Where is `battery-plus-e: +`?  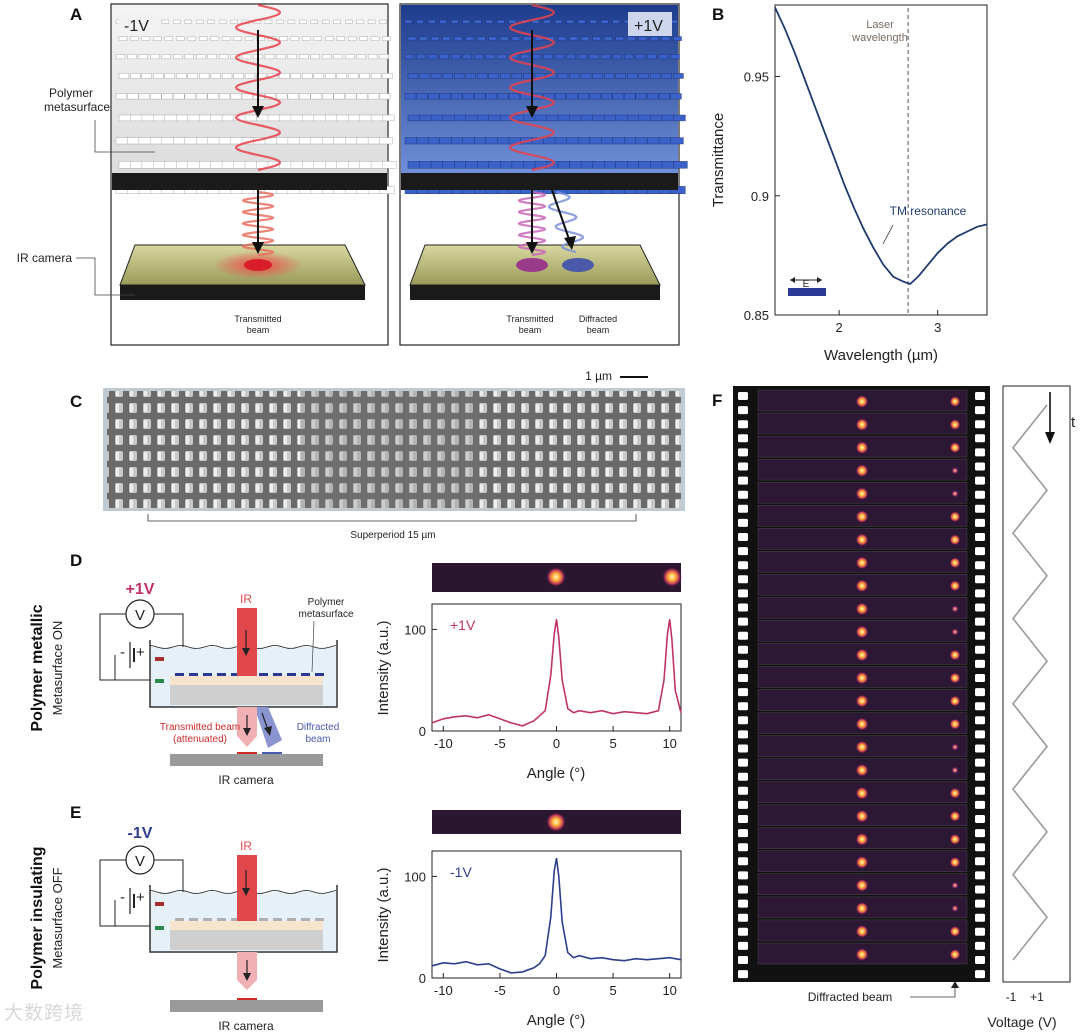
battery-plus-e: + is located at coordinates (140, 897).